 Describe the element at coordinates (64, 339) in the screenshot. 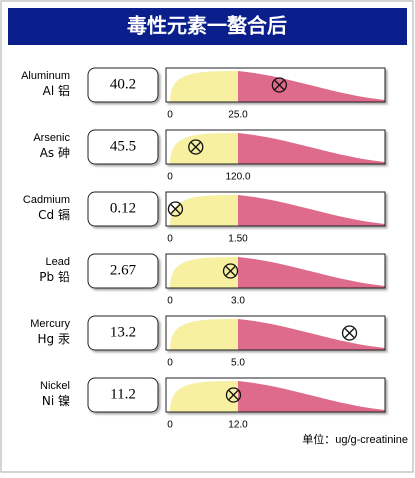

I see `element-chinese: 汞` at that location.